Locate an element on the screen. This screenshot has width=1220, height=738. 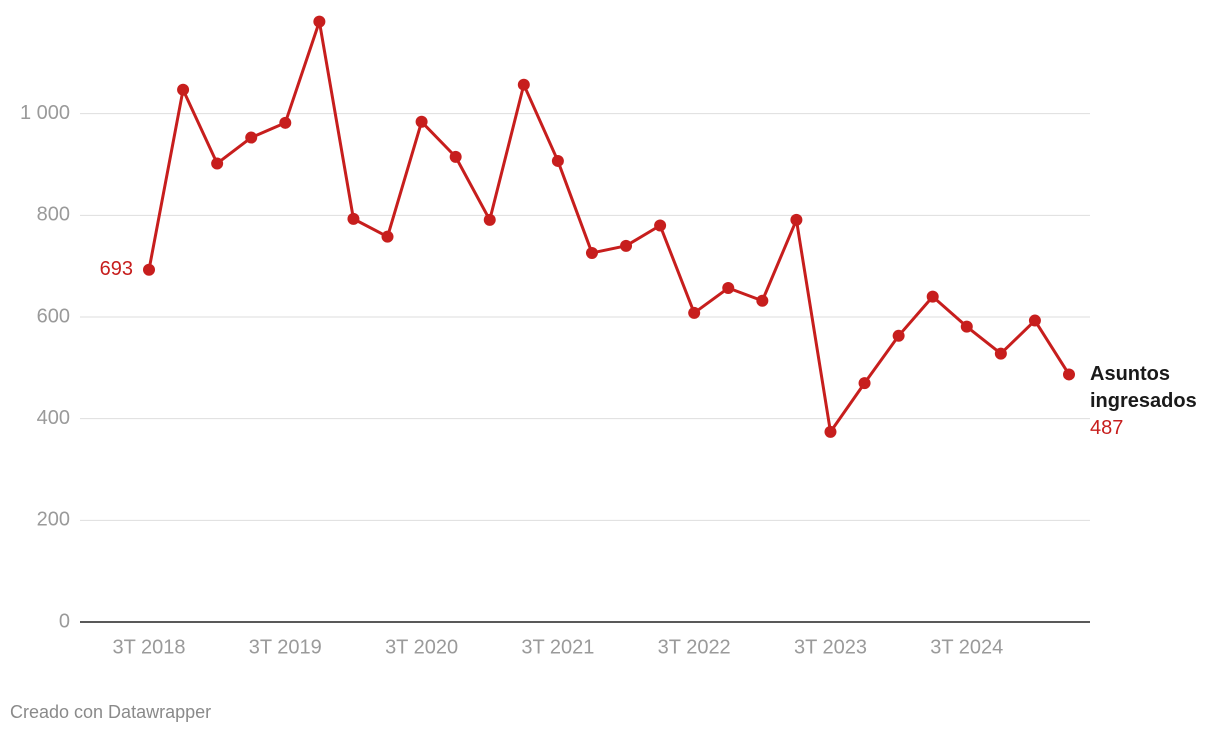
x-tick-label: 3T 2022 is located at coordinates (694, 647).